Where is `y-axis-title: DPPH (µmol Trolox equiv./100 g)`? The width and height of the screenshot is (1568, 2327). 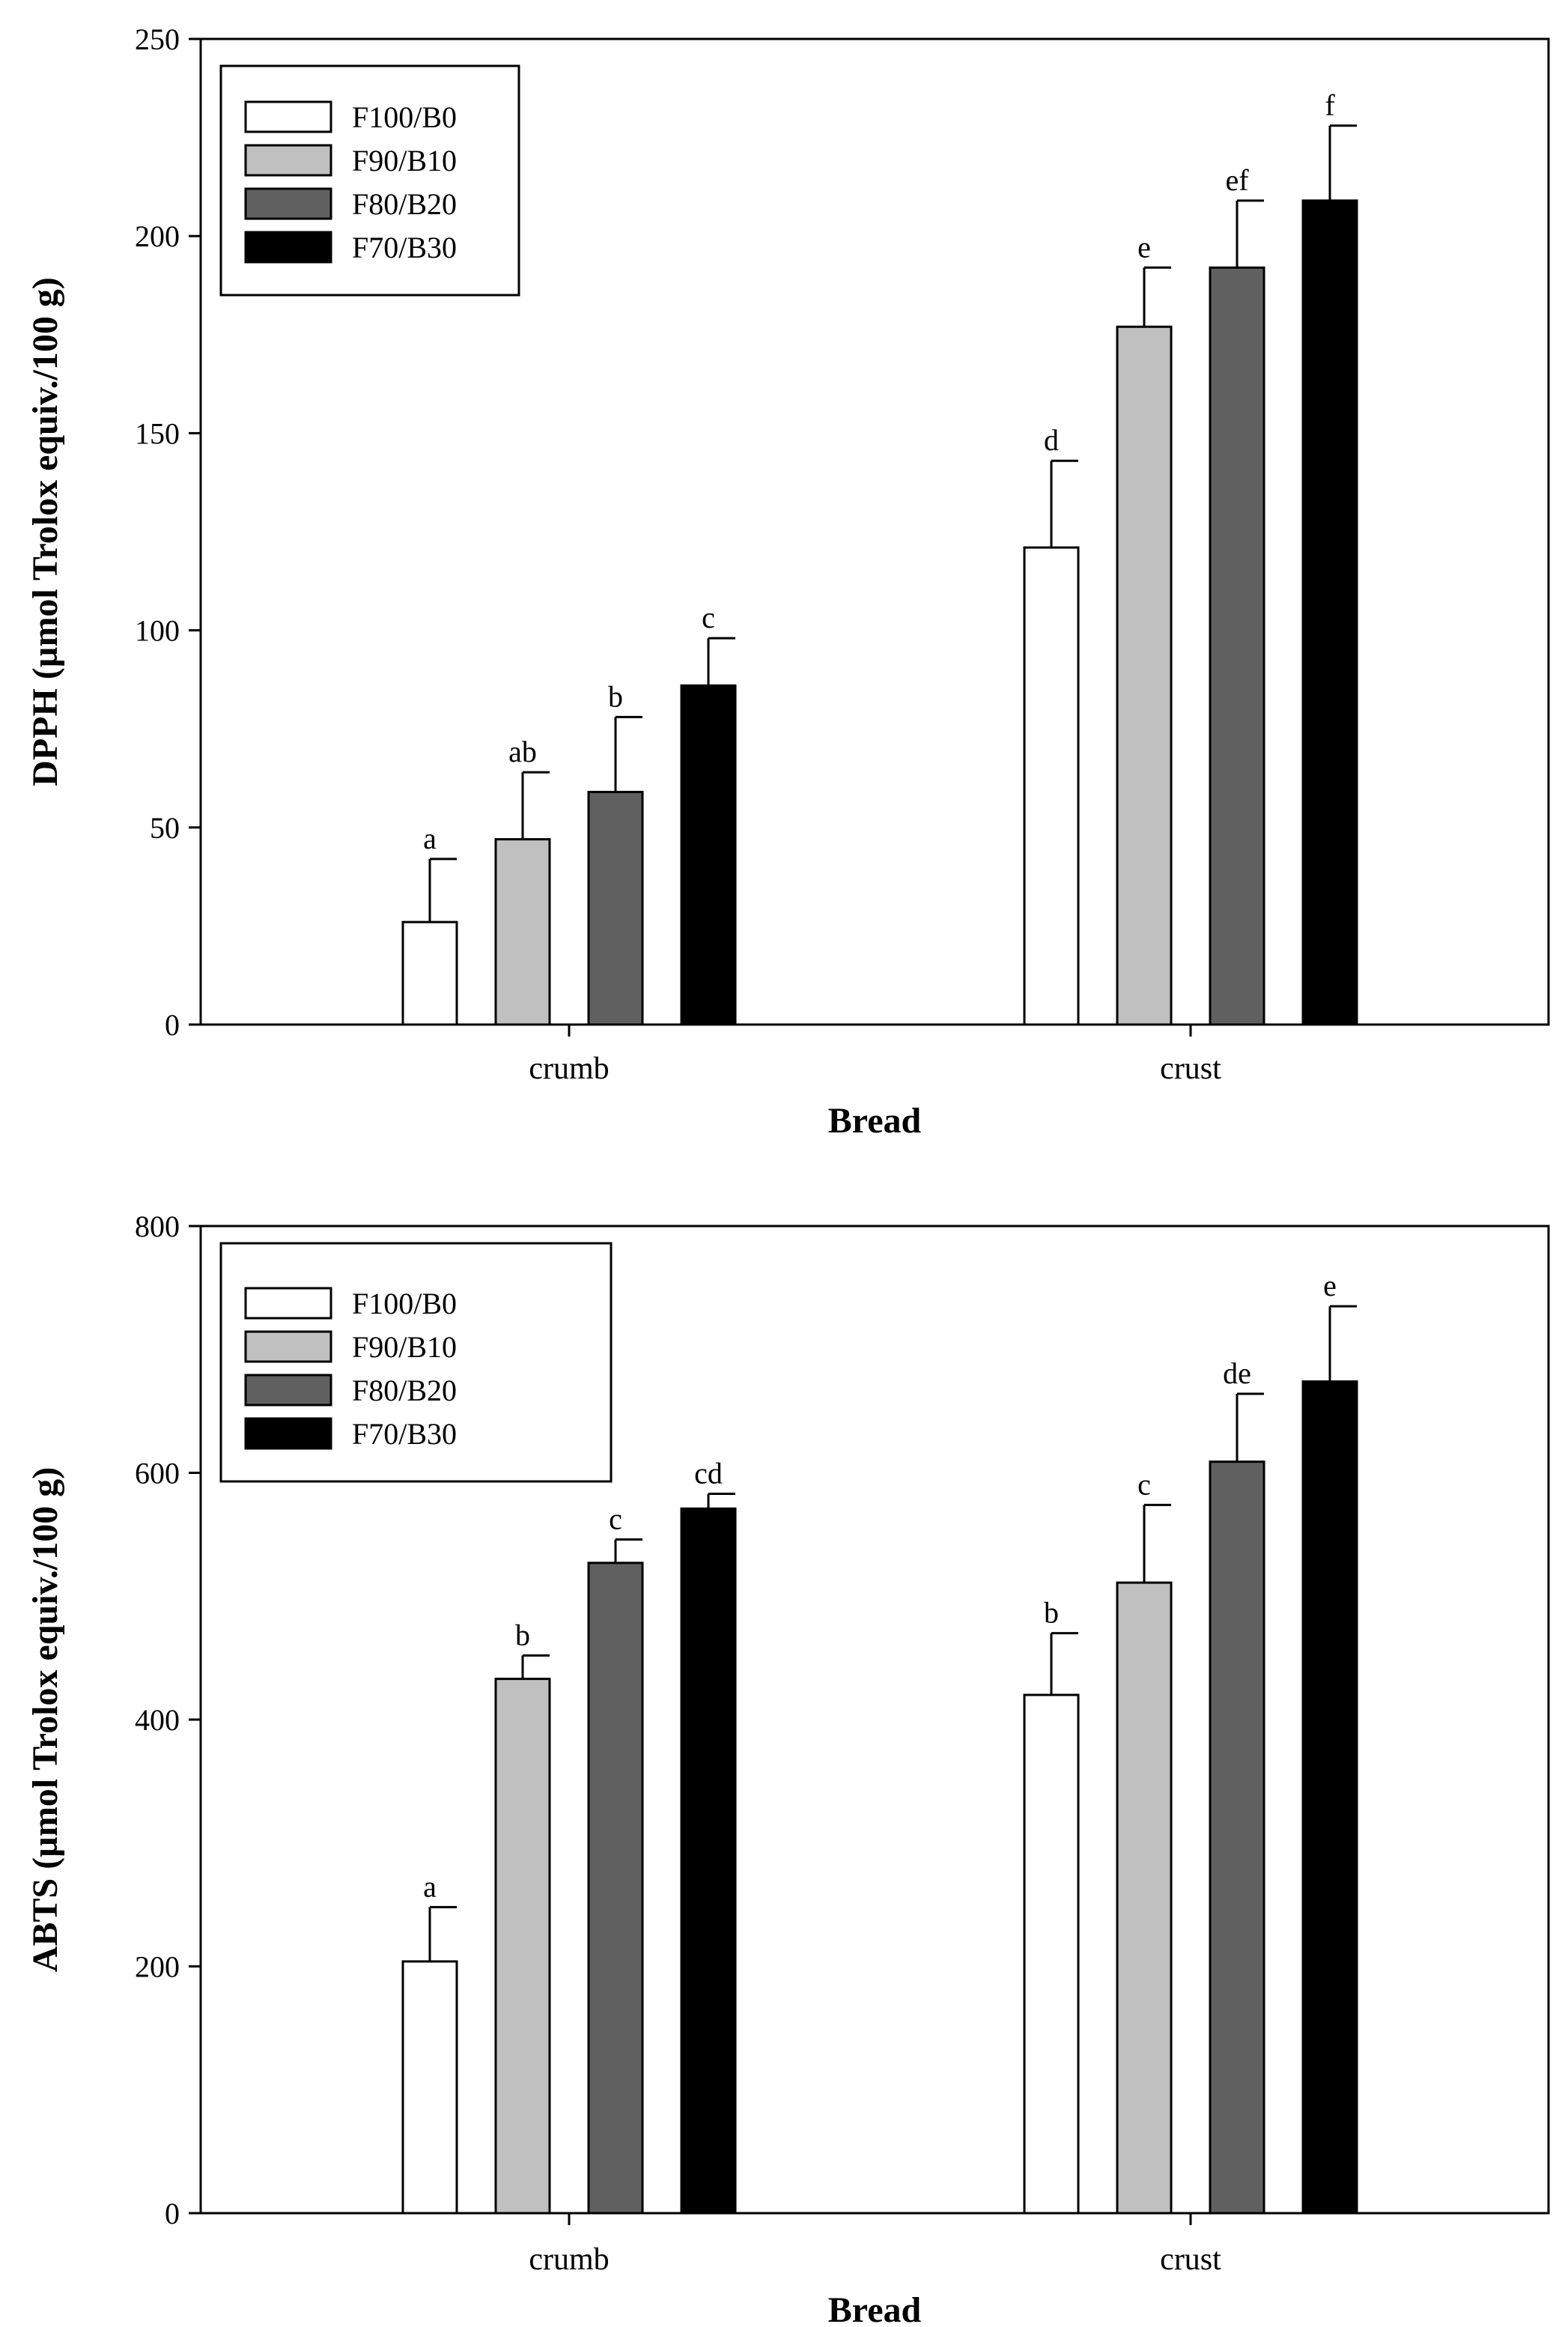
y-axis-title: DPPH (µmol Trolox equiv./100 g) is located at coordinates (45, 531).